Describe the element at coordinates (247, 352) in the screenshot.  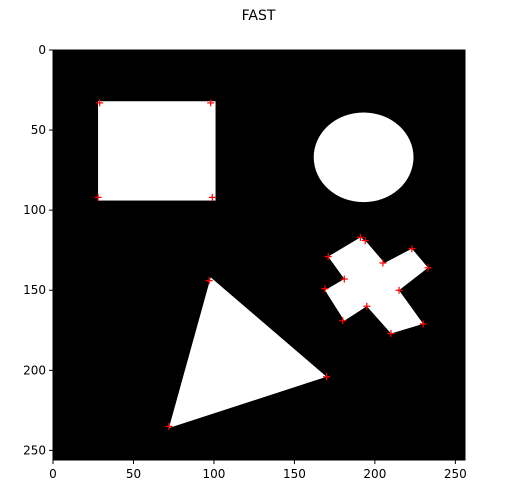
I see `shape-triangle` at that location.